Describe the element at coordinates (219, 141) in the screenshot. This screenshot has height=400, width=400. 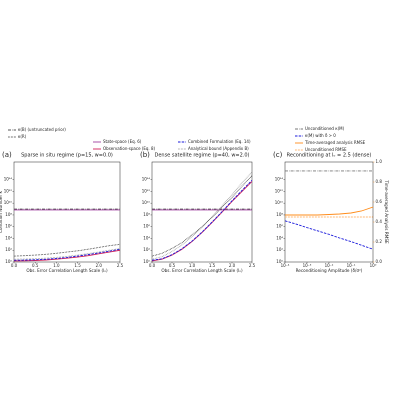
I see `legend-label: Combined Formulation (Eq. 14)` at that location.